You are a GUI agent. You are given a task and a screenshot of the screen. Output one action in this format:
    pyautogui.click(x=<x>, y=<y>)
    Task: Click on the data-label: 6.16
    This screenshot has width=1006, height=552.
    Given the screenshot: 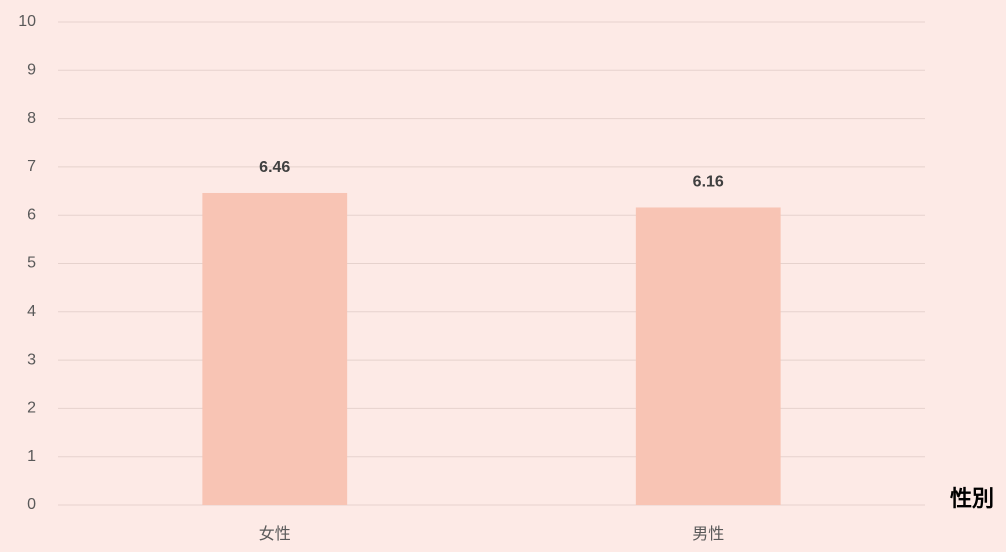 What is the action you would take?
    pyautogui.click(x=708, y=182)
    